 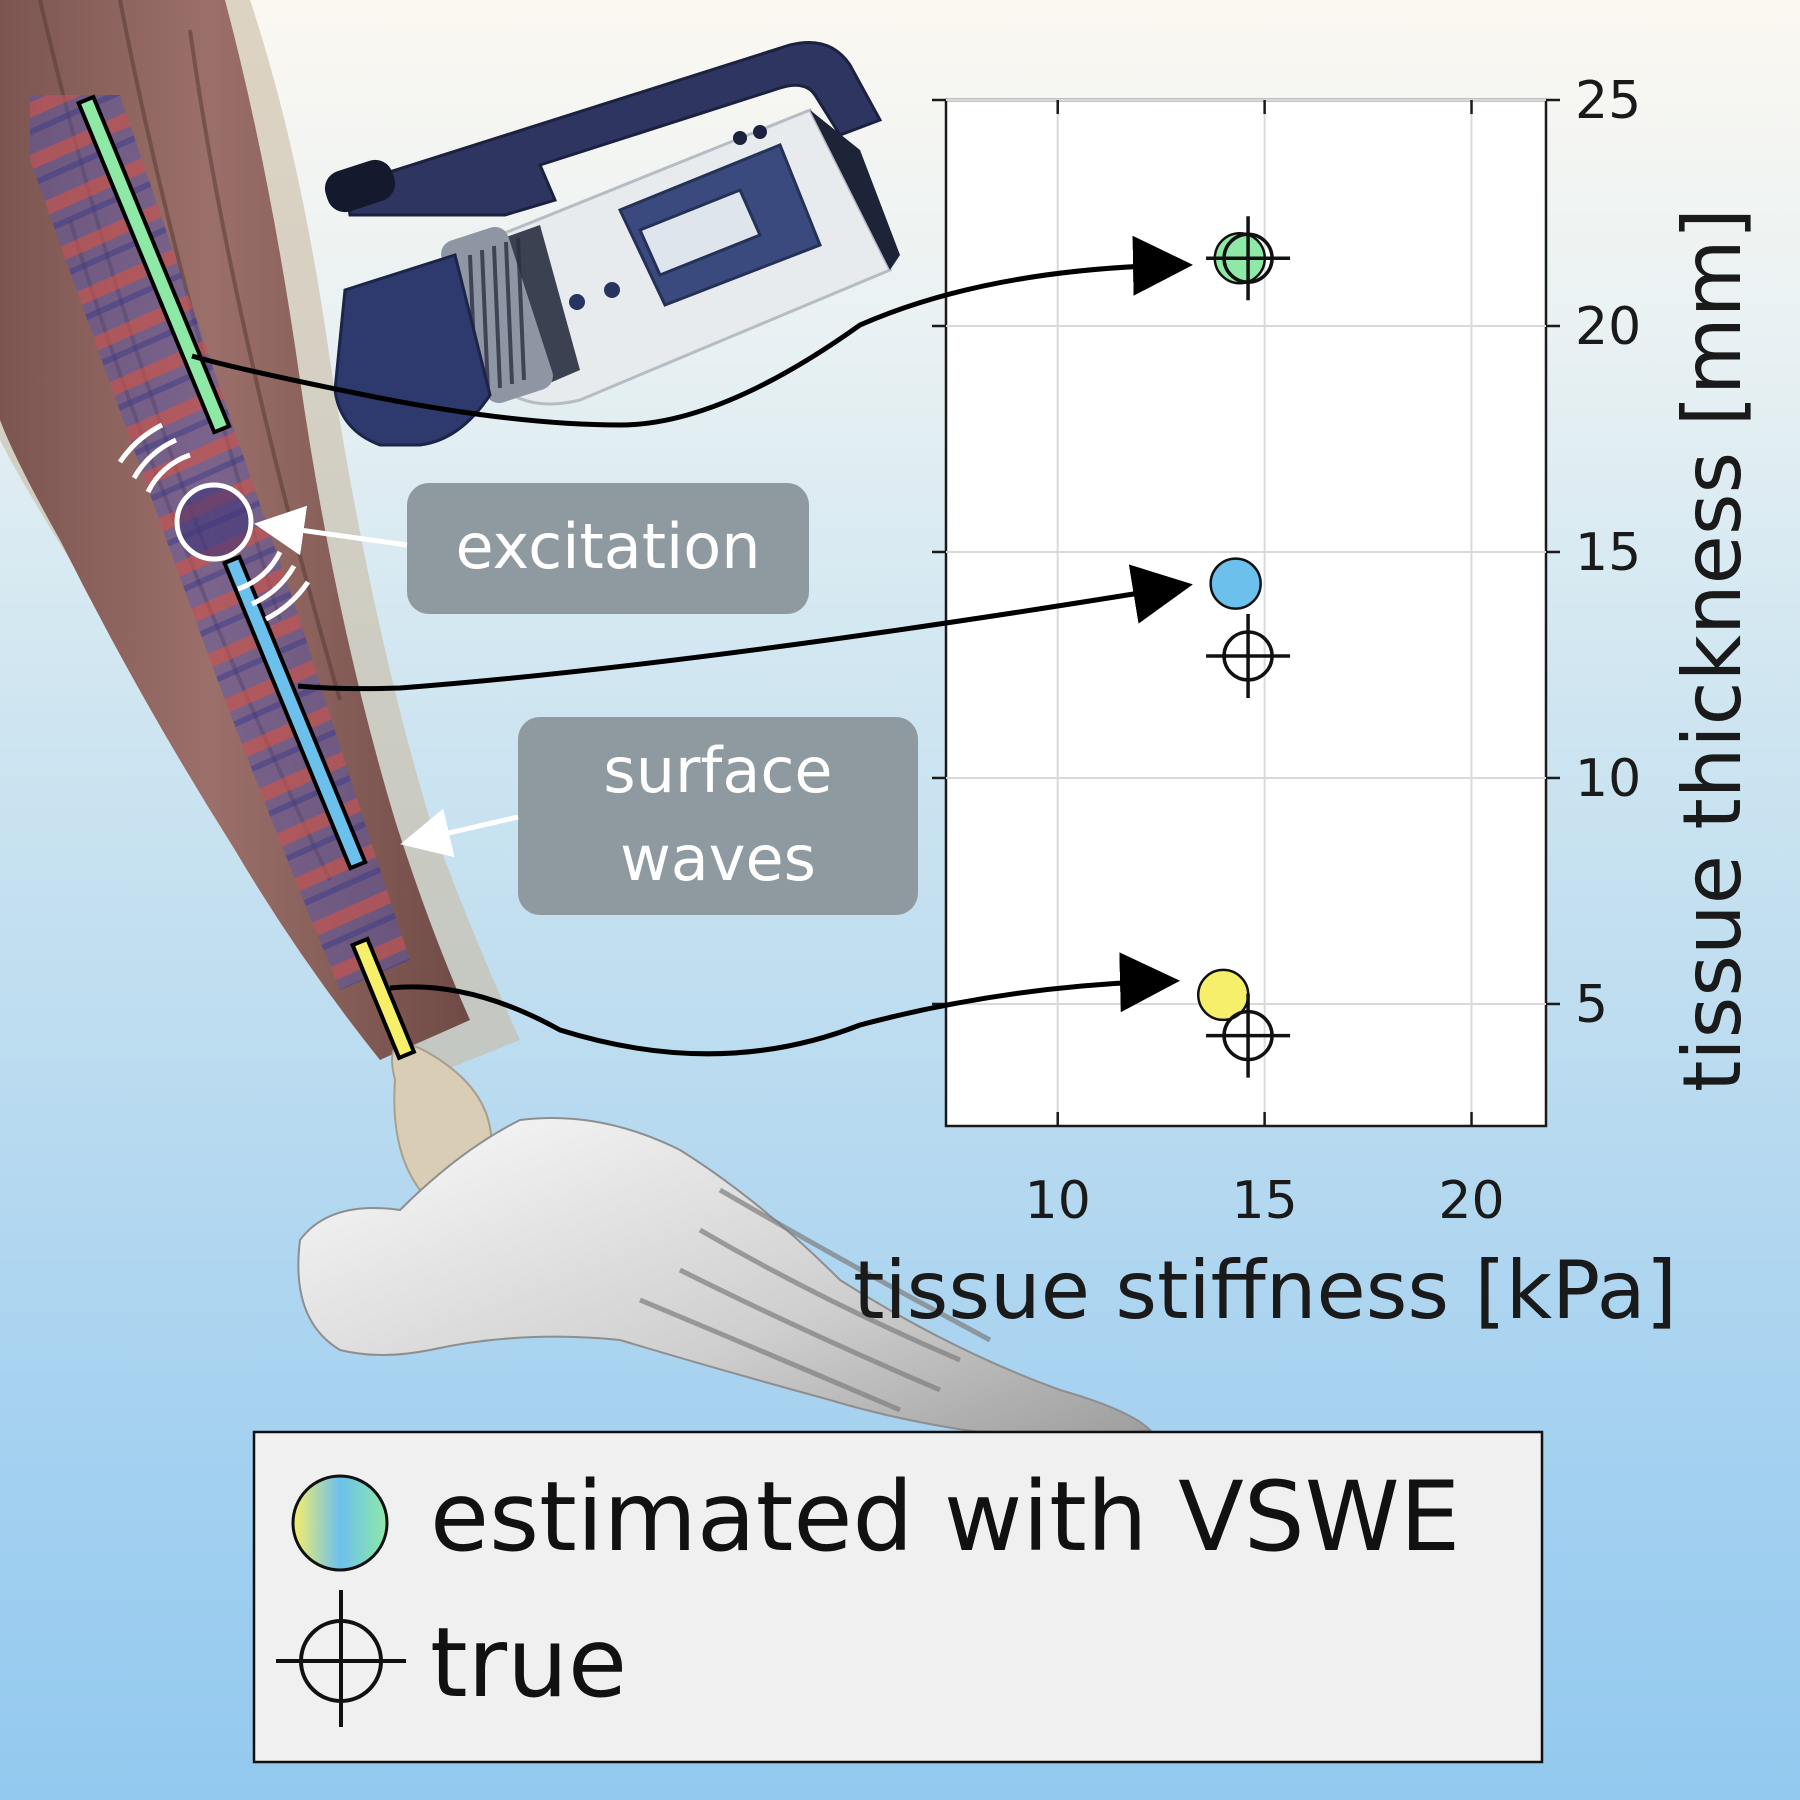 I want to click on legend-box, so click(x=898, y=1597).